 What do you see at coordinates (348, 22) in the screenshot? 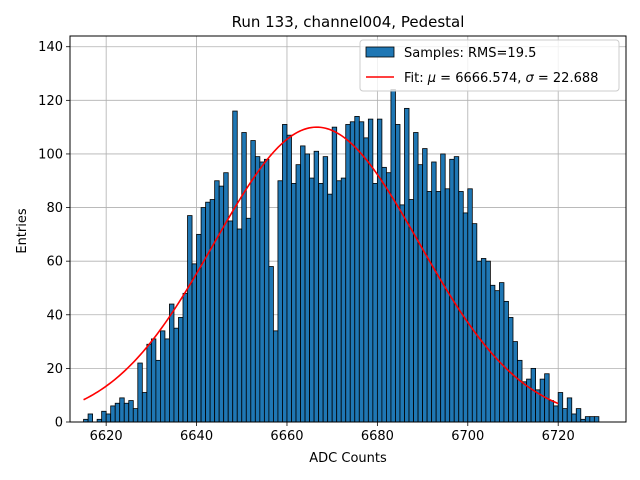
I see `chart-title: Run 133, channel004, Pedestal` at bounding box center [348, 22].